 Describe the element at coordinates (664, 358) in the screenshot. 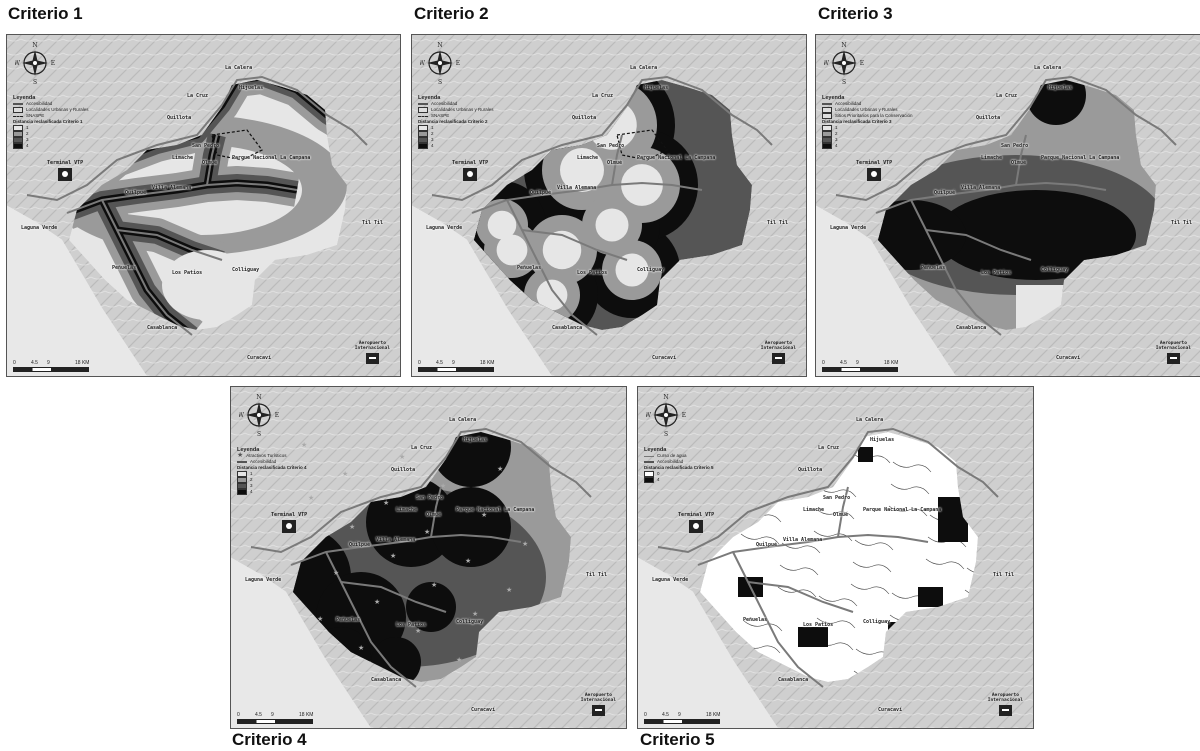

I see `place-label: Curacaví` at that location.